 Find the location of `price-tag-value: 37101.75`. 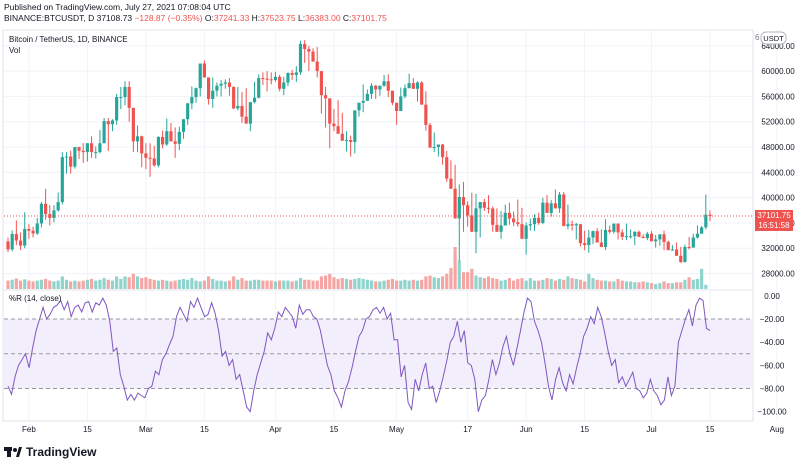

price-tag-value: 37101.75 is located at coordinates (774, 215).